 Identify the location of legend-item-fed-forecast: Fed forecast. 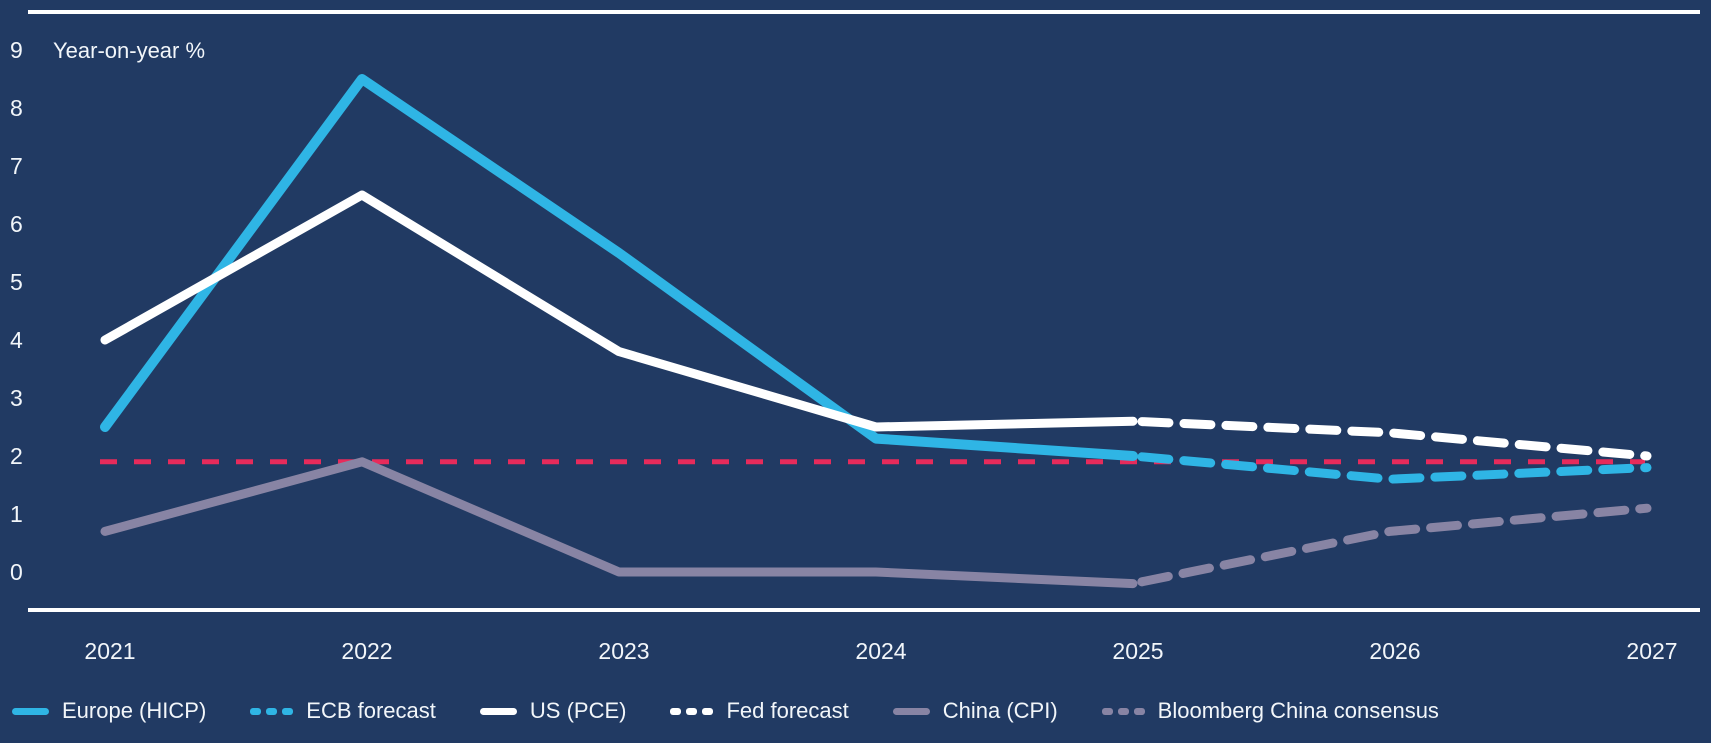
(759, 711).